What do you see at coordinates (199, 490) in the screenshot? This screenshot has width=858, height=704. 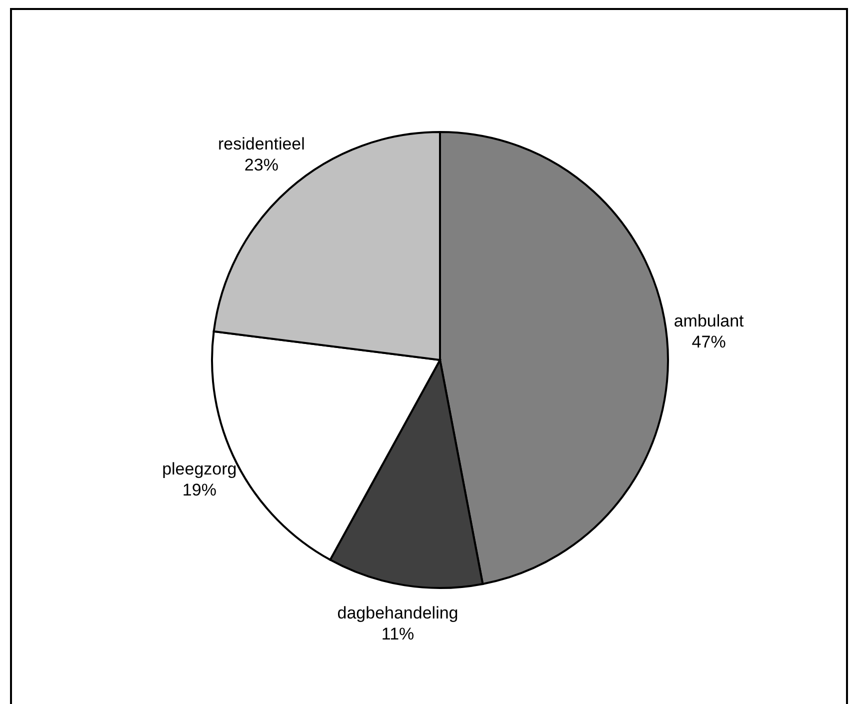 I see `data-label: 19%` at bounding box center [199, 490].